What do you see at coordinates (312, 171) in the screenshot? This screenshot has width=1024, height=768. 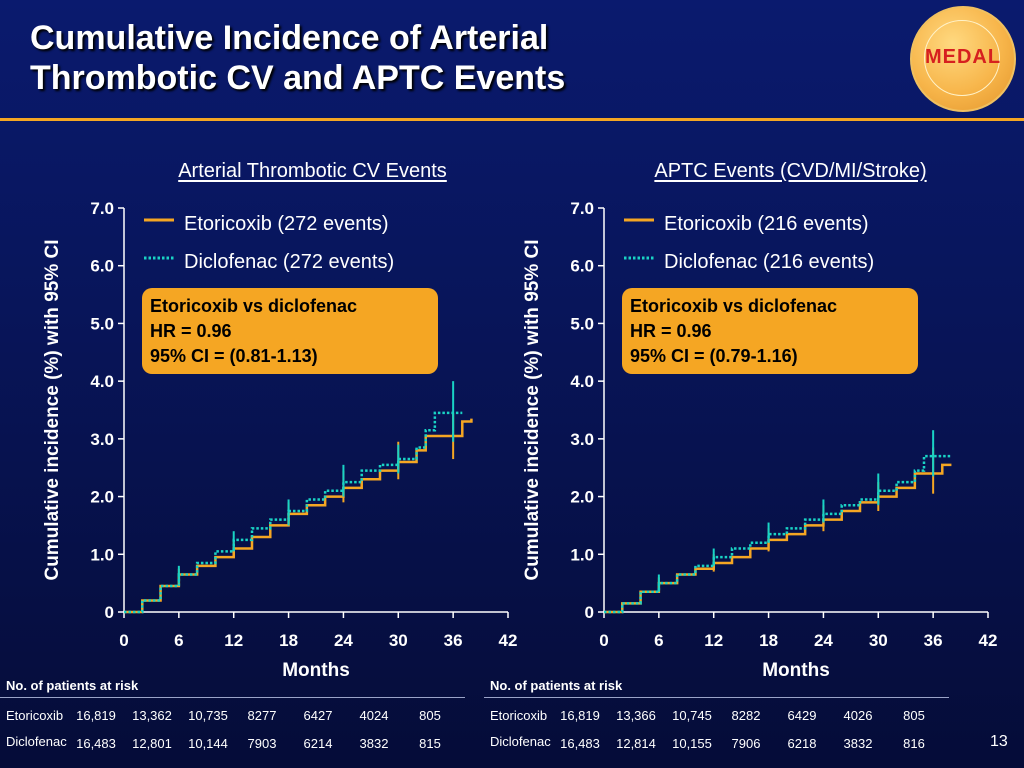 I see `chart-left-title: Arterial Thrombotic CV Events` at bounding box center [312, 171].